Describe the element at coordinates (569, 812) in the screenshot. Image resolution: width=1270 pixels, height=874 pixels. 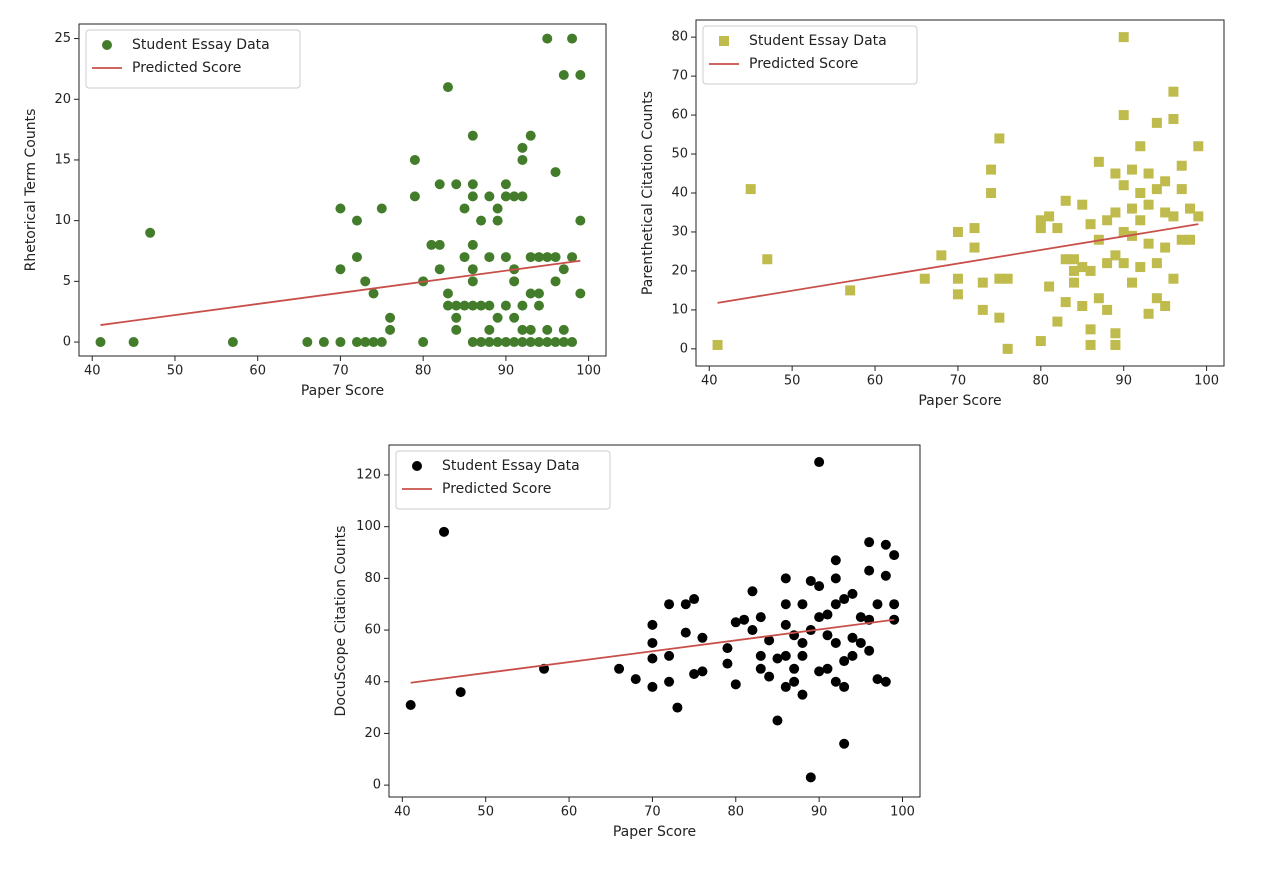
I see `x-tick-label: 60` at that location.